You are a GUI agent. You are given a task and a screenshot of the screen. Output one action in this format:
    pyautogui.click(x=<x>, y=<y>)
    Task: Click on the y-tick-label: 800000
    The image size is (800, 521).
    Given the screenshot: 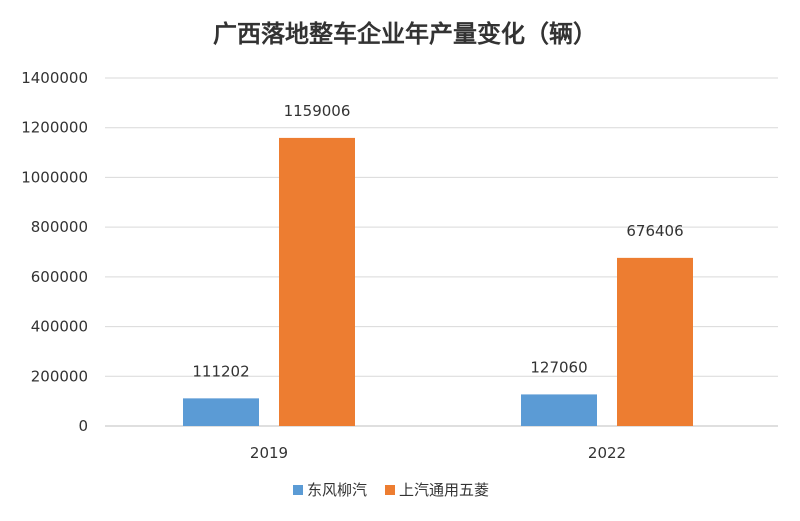 What is the action you would take?
    pyautogui.click(x=59, y=227)
    